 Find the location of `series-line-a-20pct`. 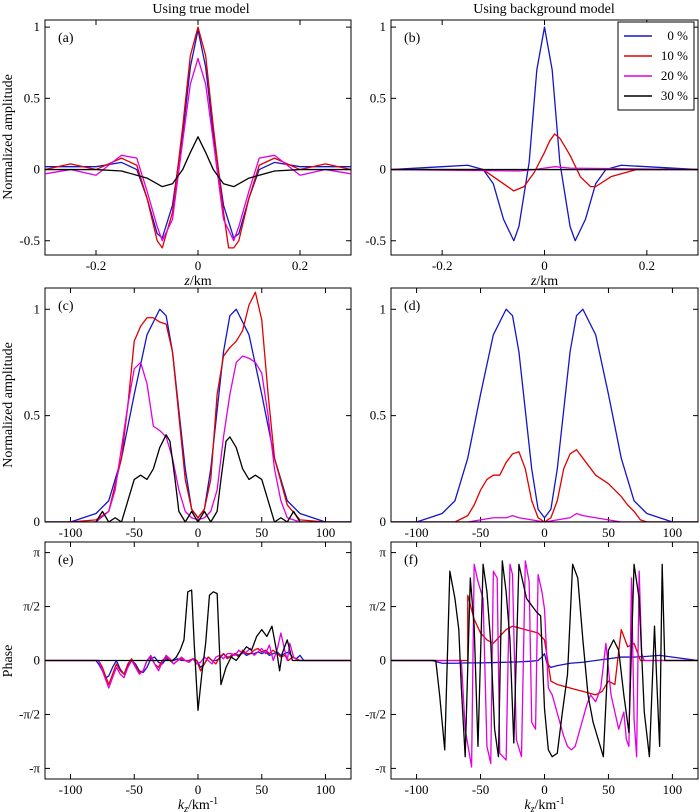

series-line-a-20pct is located at coordinates (198, 149).